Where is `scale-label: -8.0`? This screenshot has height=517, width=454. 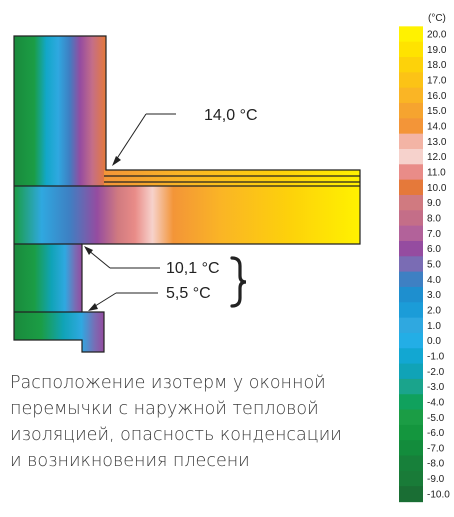
scale-label: -8.0 is located at coordinates (436, 464).